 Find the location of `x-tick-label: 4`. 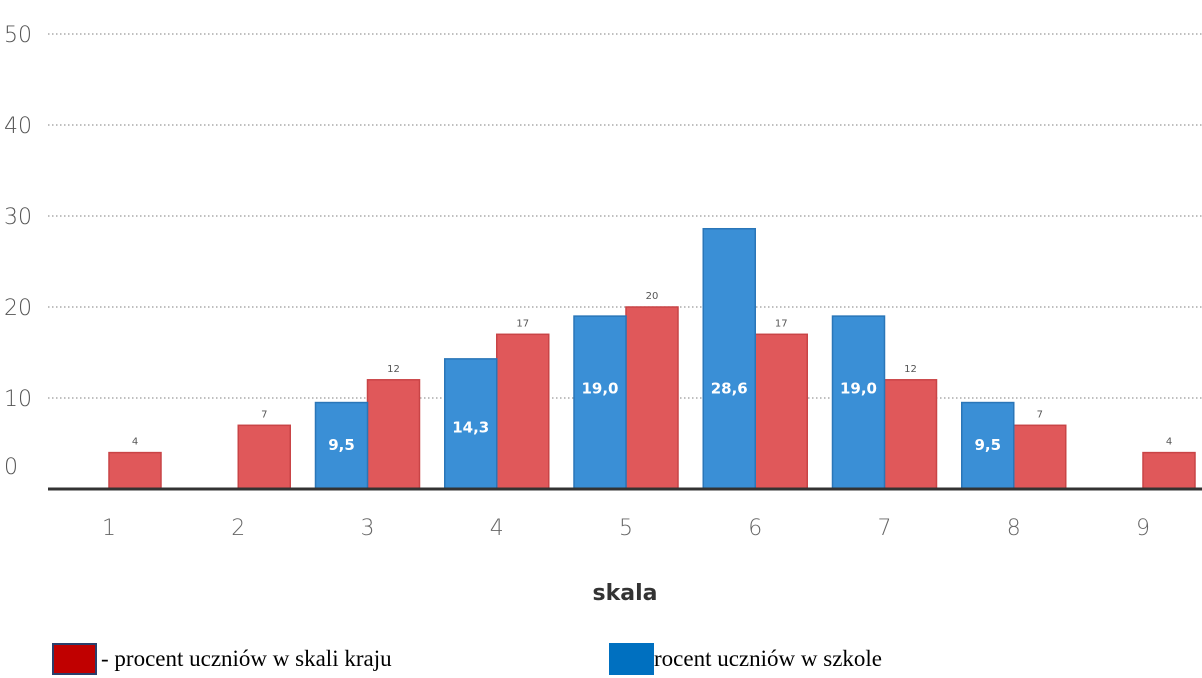

x-tick-label: 4 is located at coordinates (497, 528).